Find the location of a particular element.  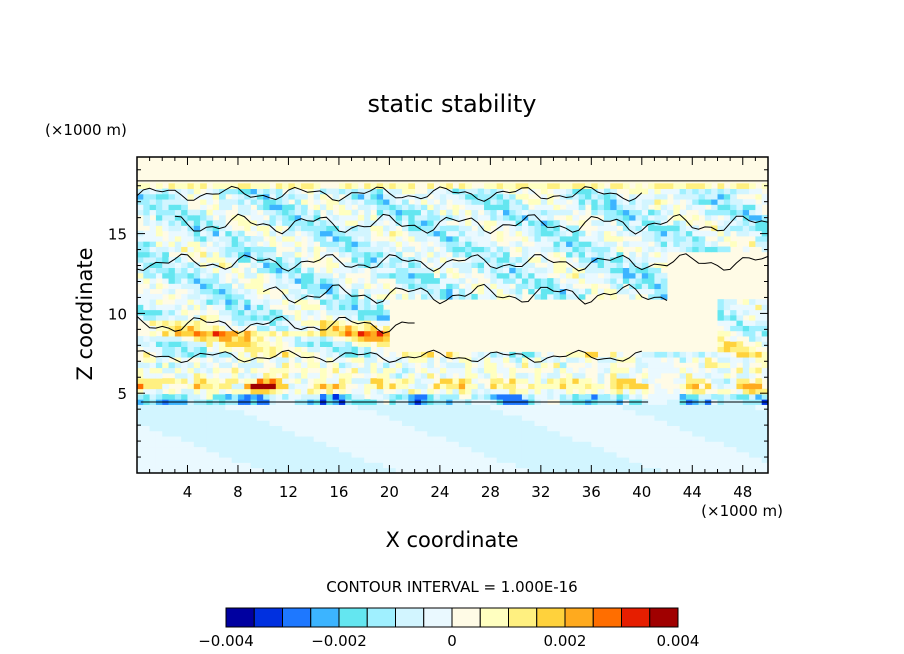

colorbar-tick-label: −0.002 is located at coordinates (339, 641).